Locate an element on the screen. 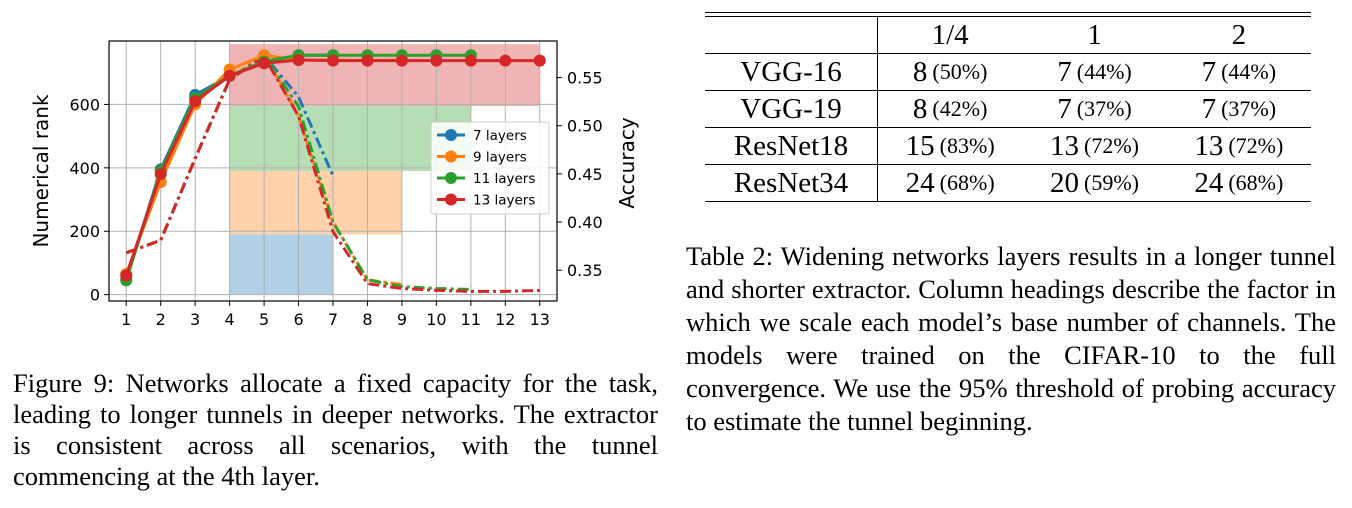 This screenshot has height=508, width=1352. x-tick-label: 12 is located at coordinates (505, 319).